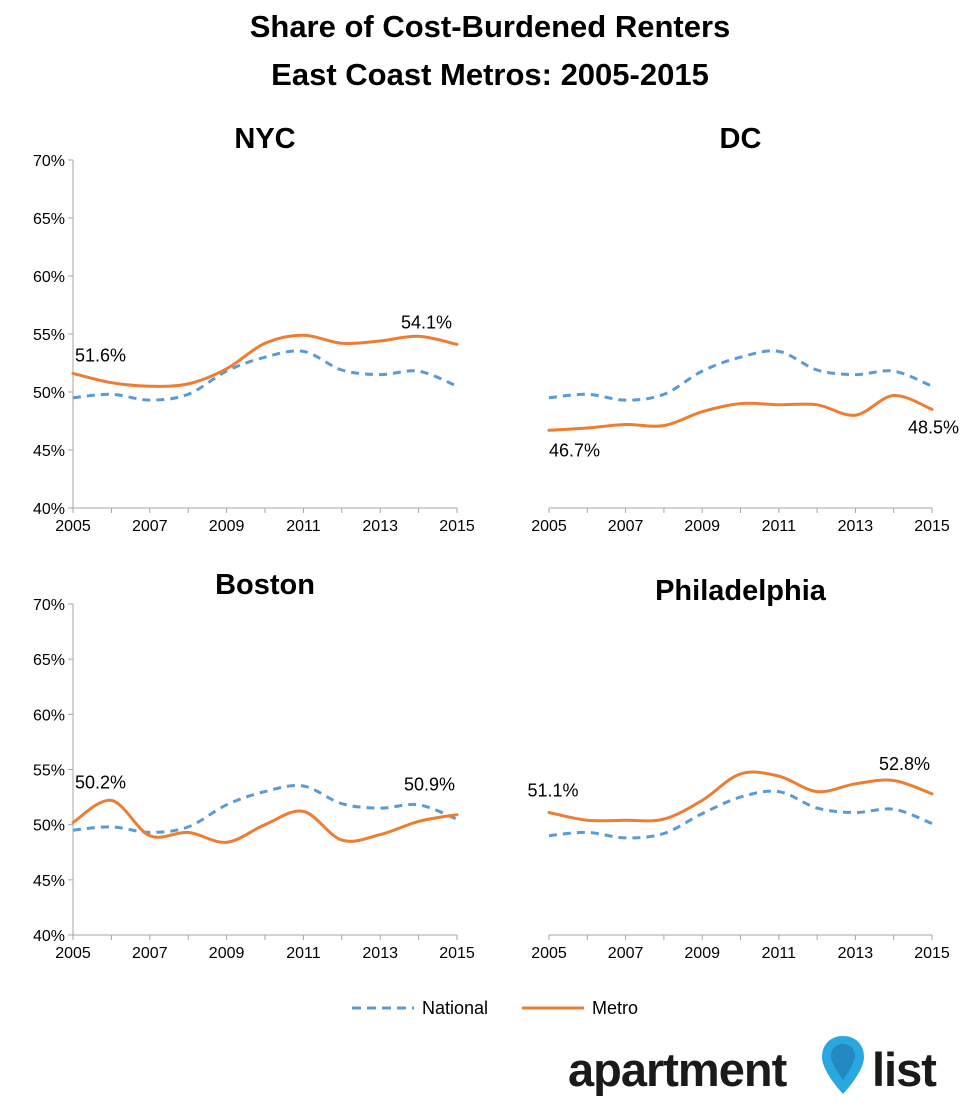 This screenshot has height=1110, width=980. I want to click on panel-title: Philadelphia, so click(741, 591).